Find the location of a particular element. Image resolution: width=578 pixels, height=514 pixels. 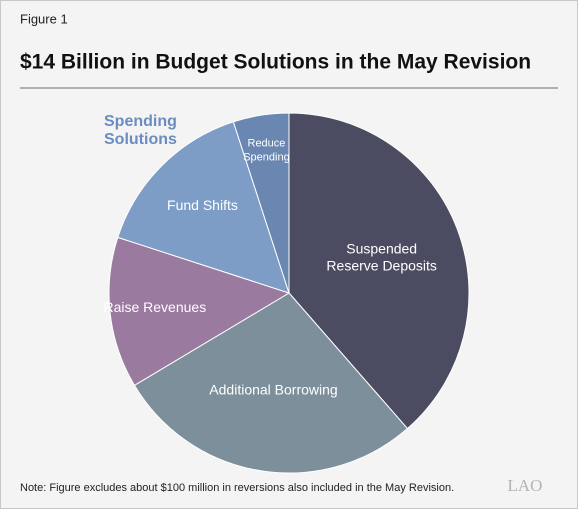

slice-label: Suspended is located at coordinates (381, 248).